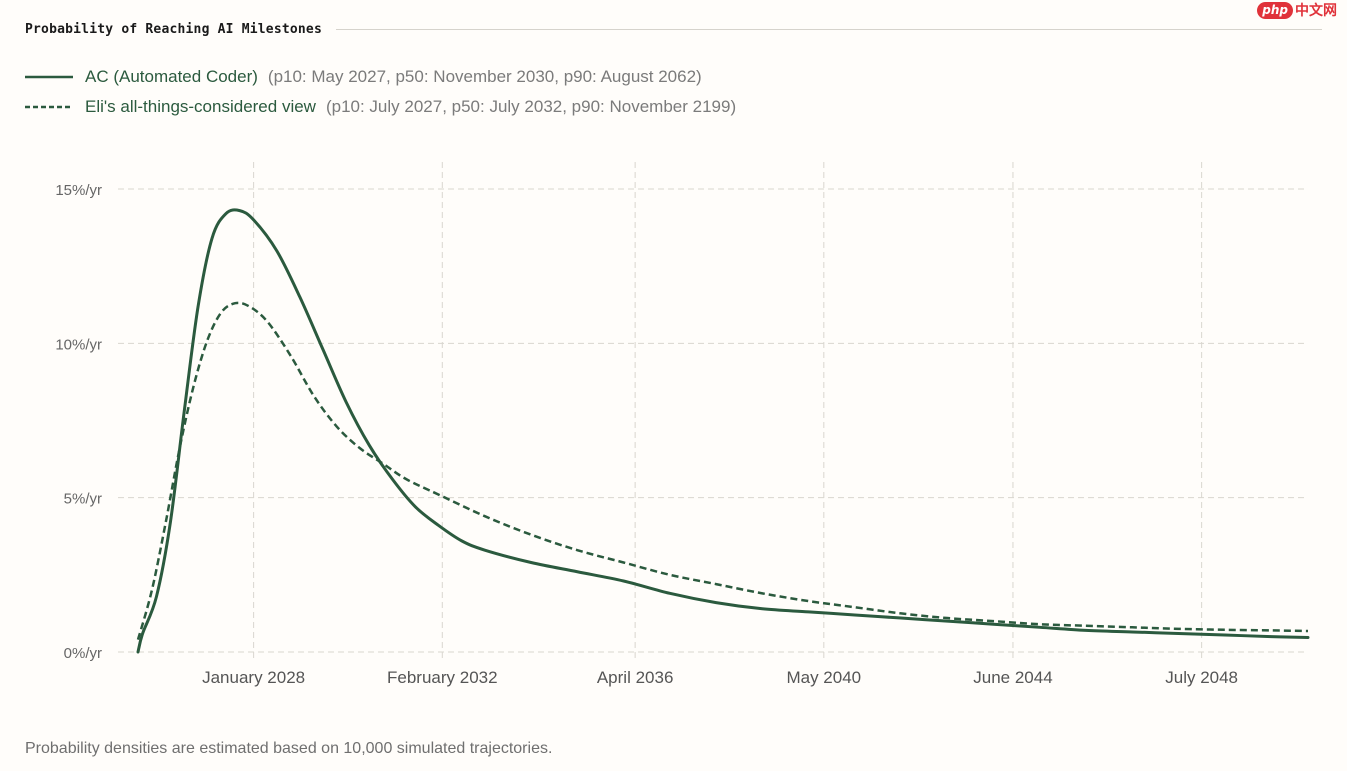  I want to click on x-tick-label: June 2044, so click(1012, 677).